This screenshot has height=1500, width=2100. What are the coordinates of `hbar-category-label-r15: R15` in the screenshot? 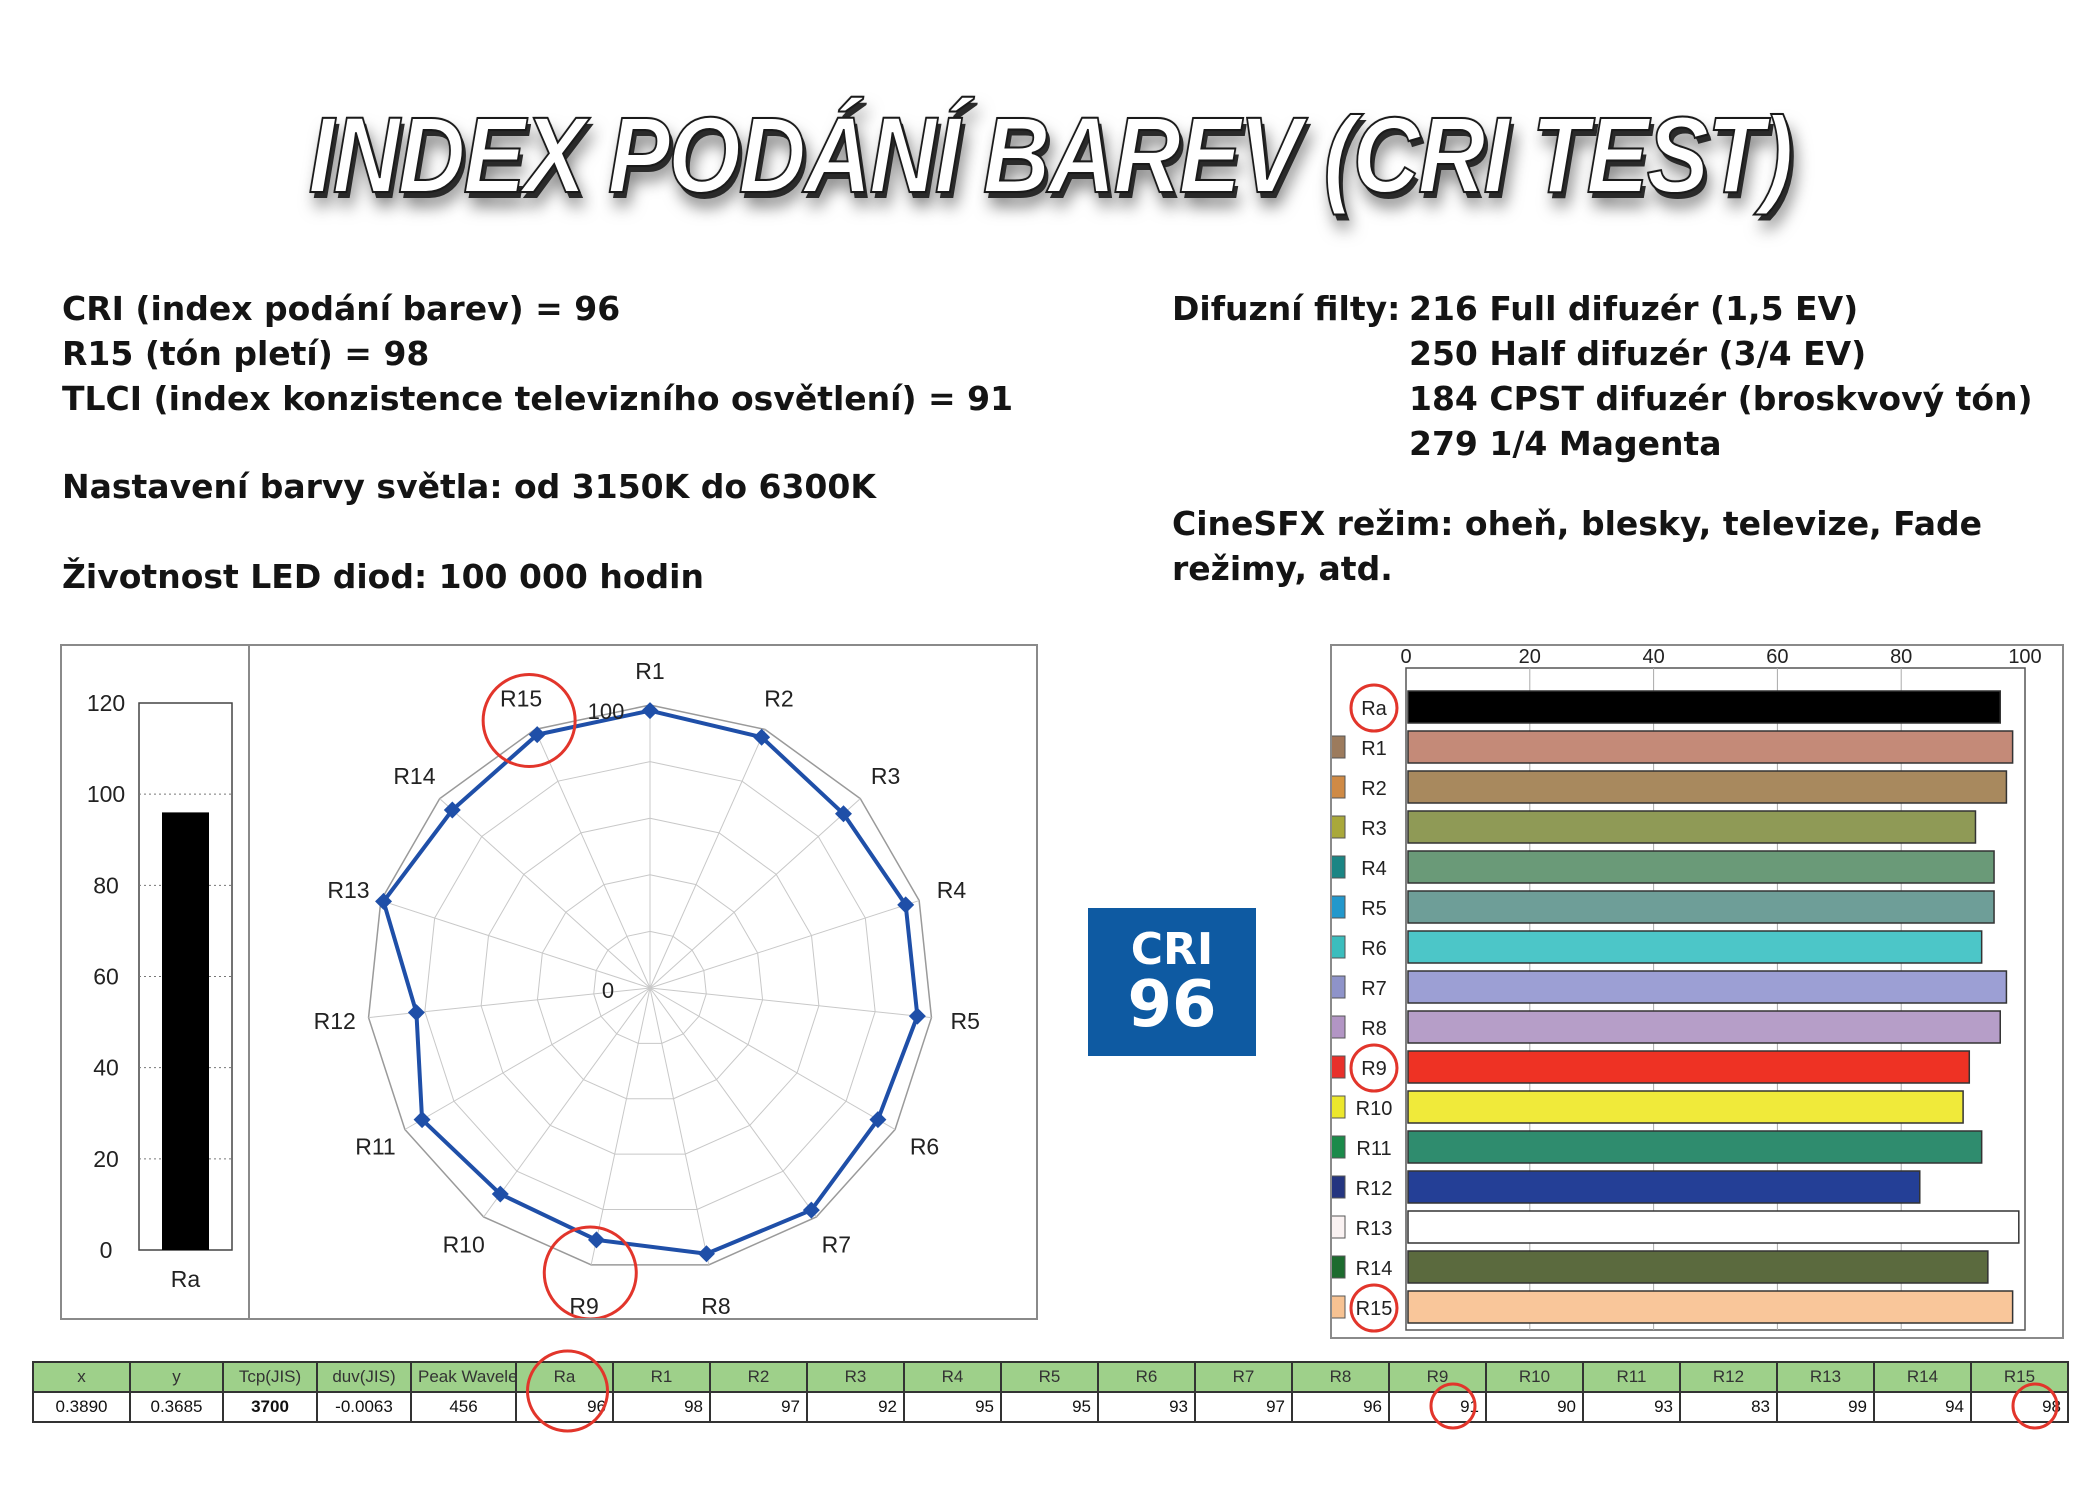 It's located at (1374, 1309).